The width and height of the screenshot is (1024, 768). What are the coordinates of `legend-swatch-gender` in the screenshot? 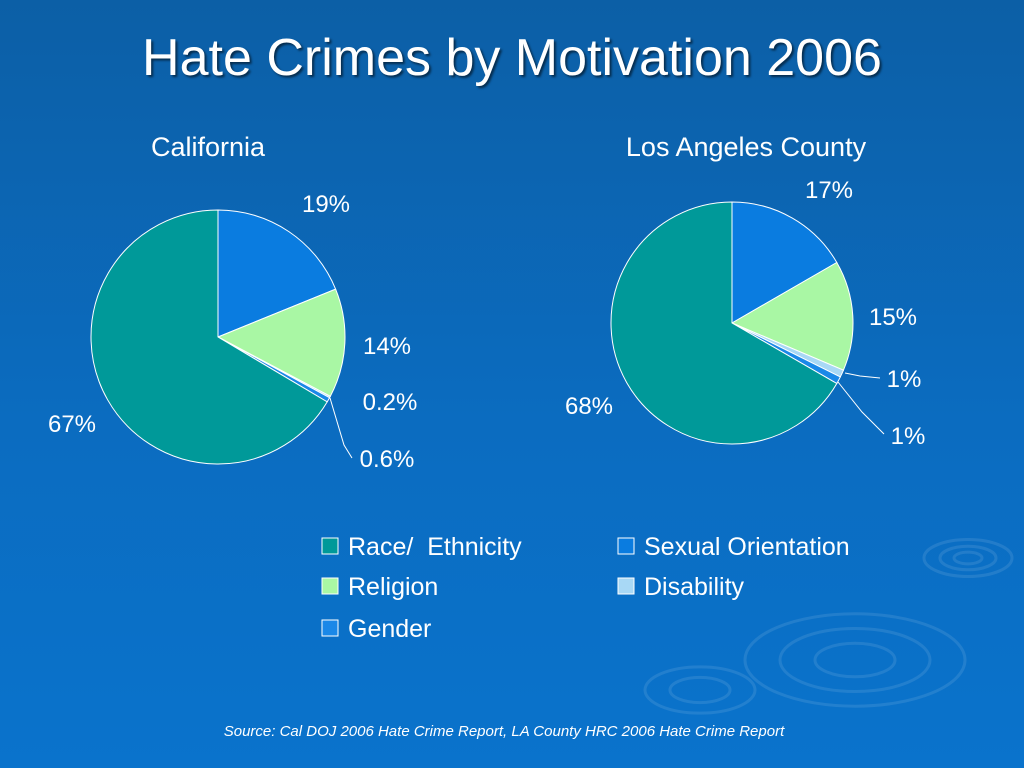 It's located at (330, 628).